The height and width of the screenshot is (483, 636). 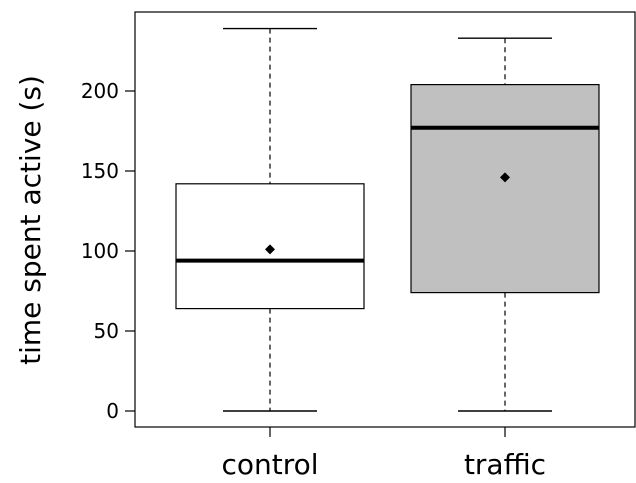 What do you see at coordinates (505, 188) in the screenshot?
I see `traffic-box` at bounding box center [505, 188].